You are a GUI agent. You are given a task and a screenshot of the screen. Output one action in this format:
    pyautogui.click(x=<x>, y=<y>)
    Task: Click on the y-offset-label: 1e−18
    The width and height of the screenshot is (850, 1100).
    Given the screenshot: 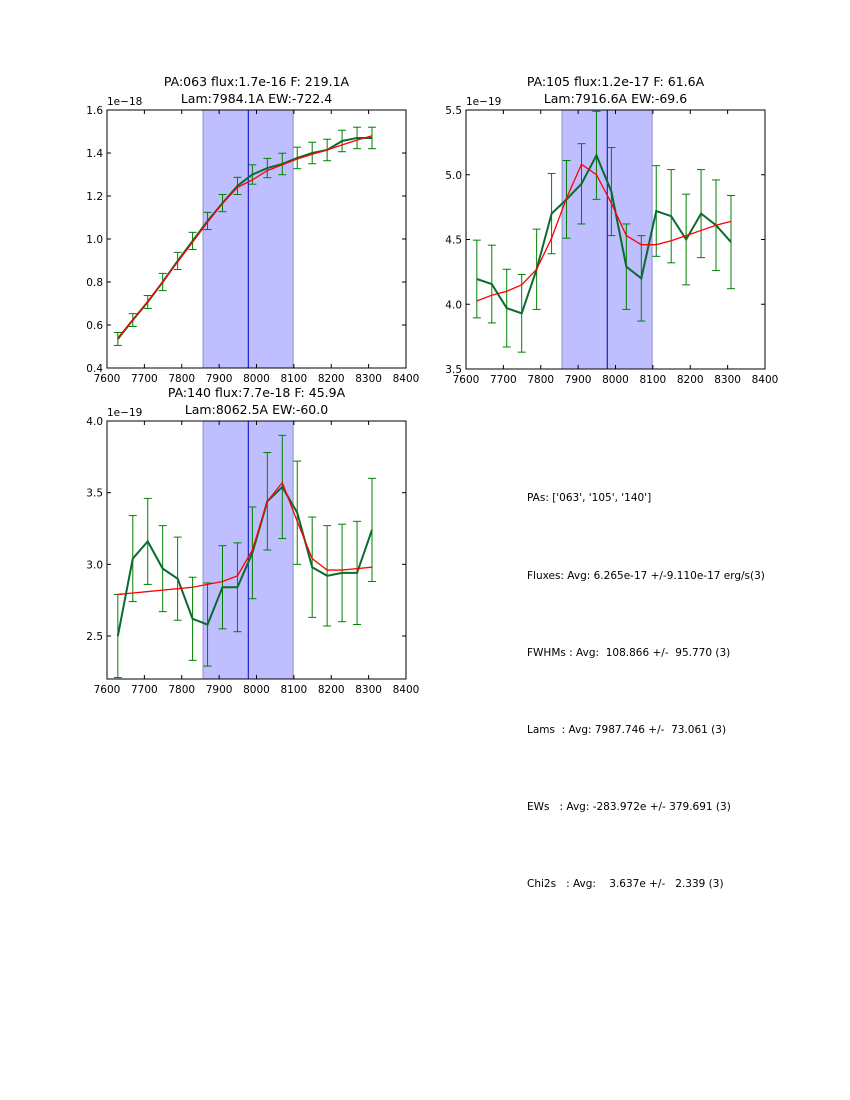 What is the action you would take?
    pyautogui.click(x=124, y=102)
    